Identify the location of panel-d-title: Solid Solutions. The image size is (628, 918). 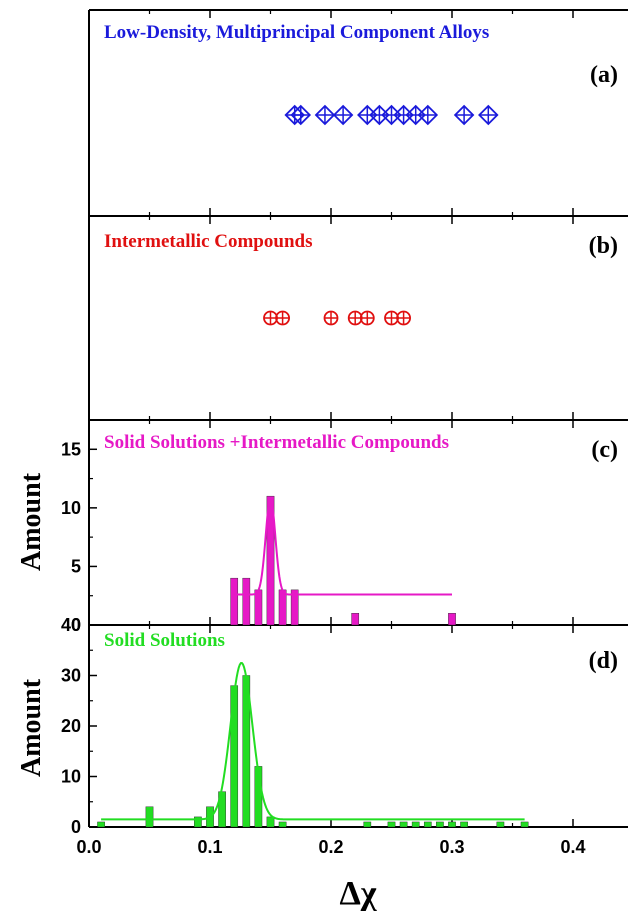
(164, 640).